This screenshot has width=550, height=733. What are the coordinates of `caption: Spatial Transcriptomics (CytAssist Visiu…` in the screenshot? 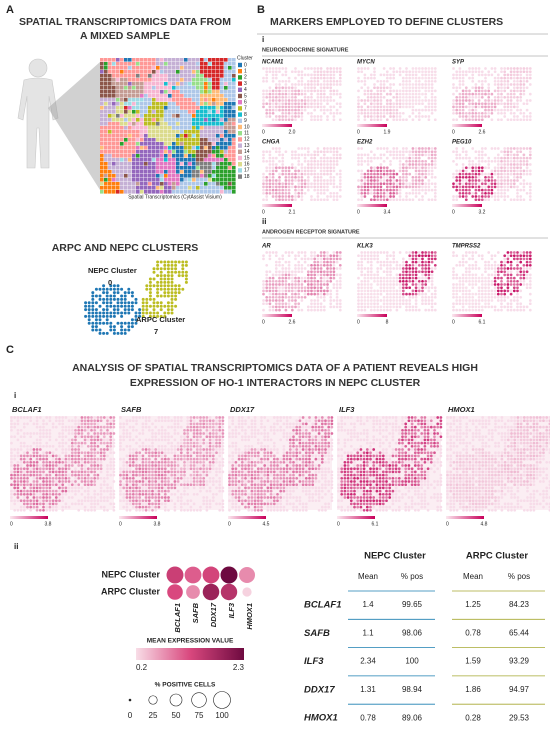 It's located at (175, 197).